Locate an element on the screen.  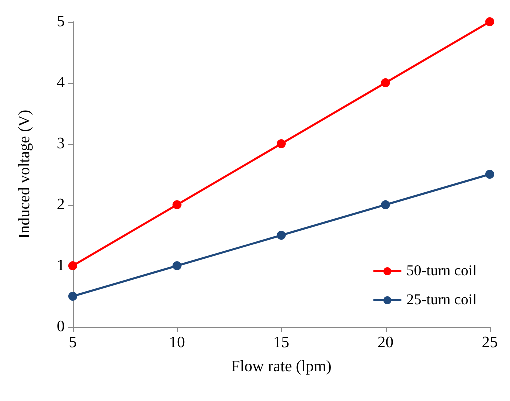
y-tick-label: 2 is located at coordinates (61, 205).